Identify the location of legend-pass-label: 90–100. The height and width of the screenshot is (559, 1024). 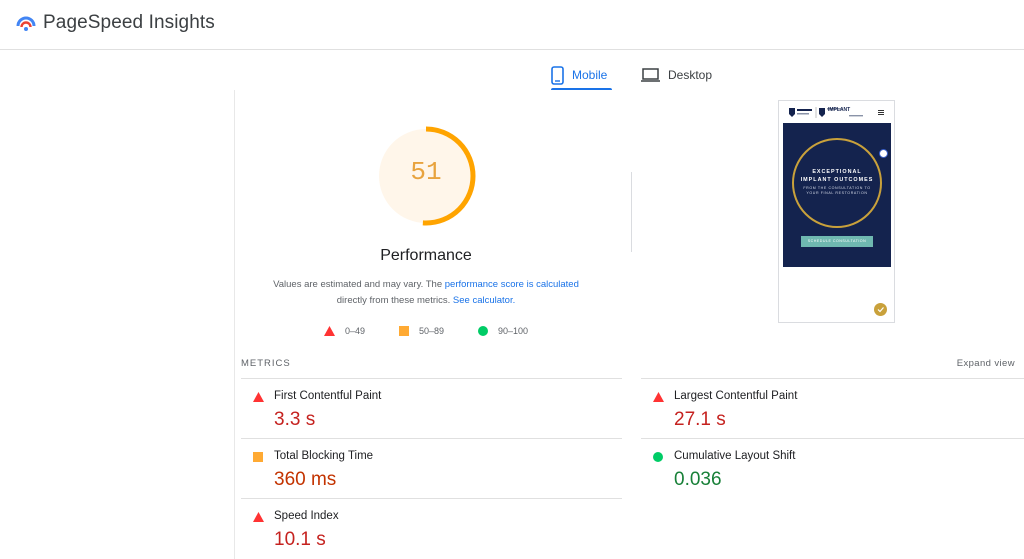
(513, 331).